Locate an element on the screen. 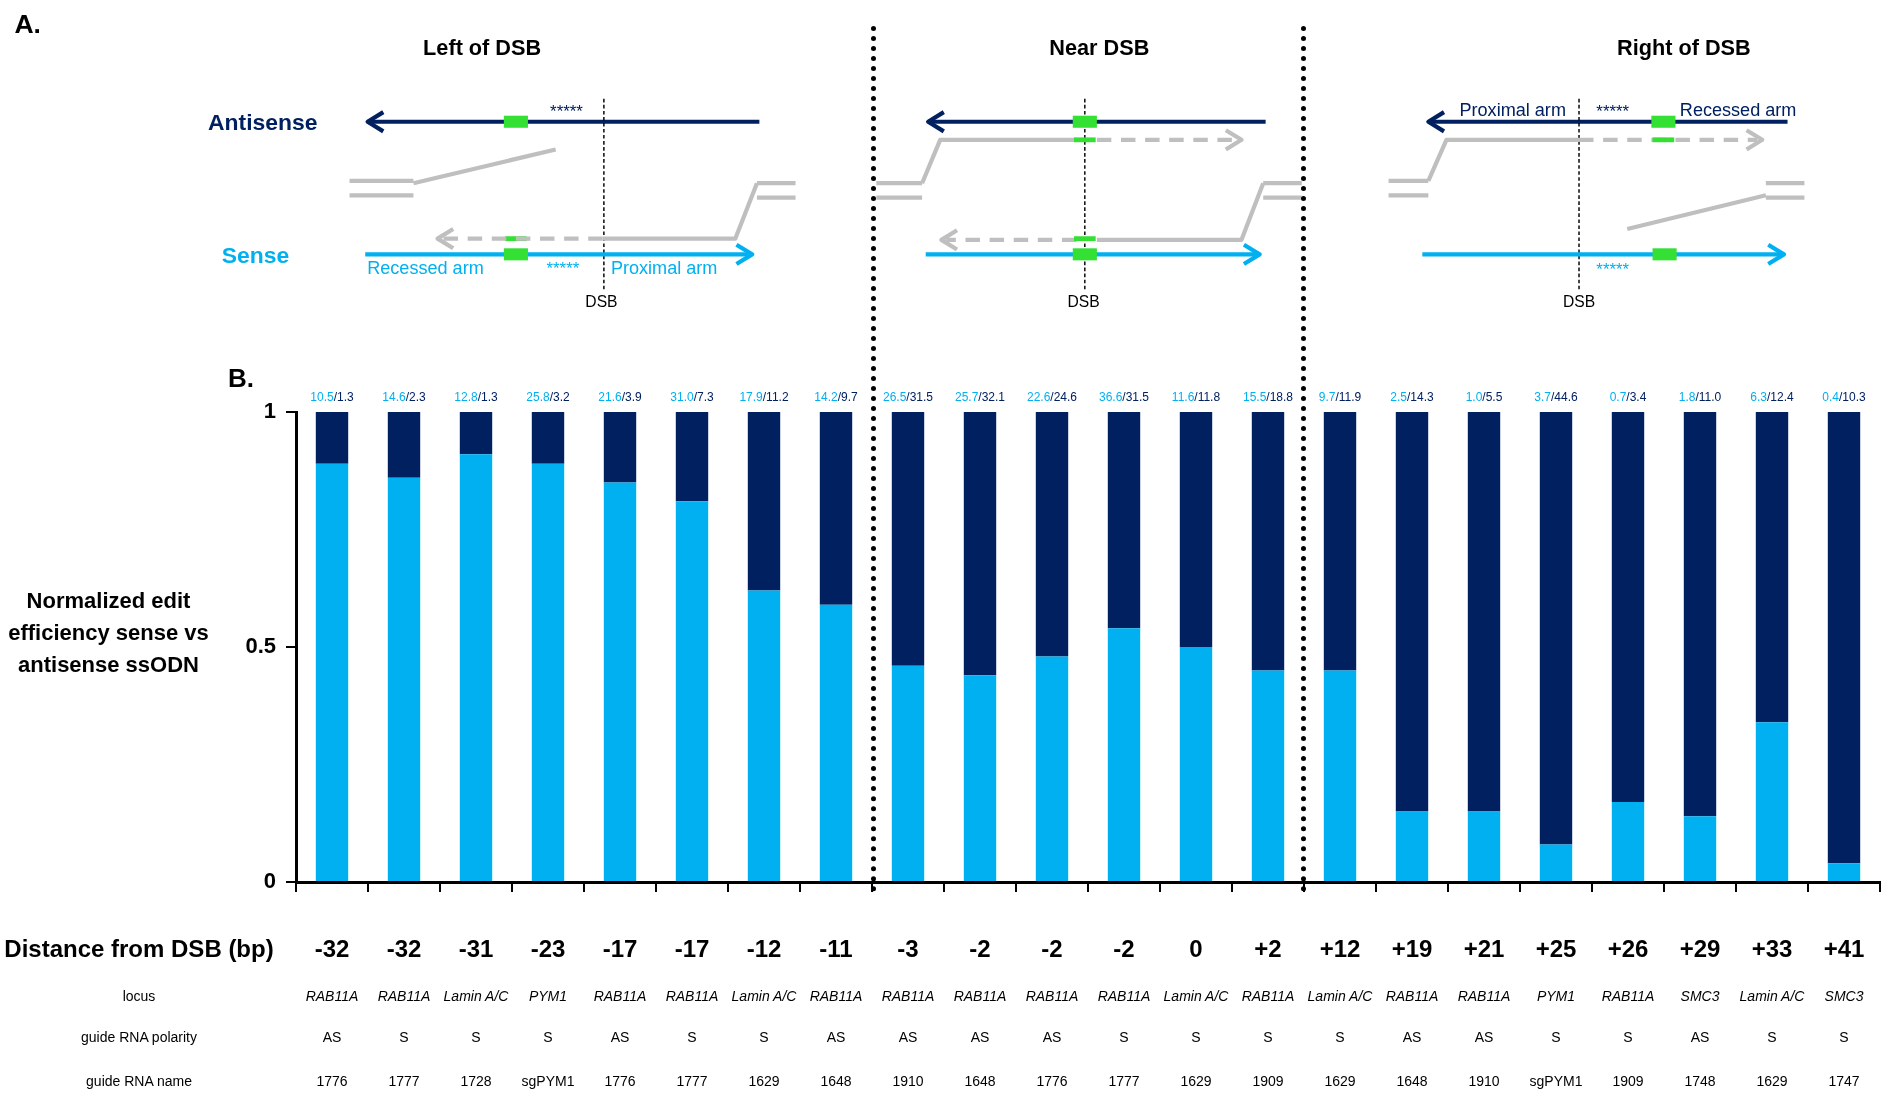 This screenshot has height=1094, width=1890. text: 6.3/12.4 is located at coordinates (1772, 397).